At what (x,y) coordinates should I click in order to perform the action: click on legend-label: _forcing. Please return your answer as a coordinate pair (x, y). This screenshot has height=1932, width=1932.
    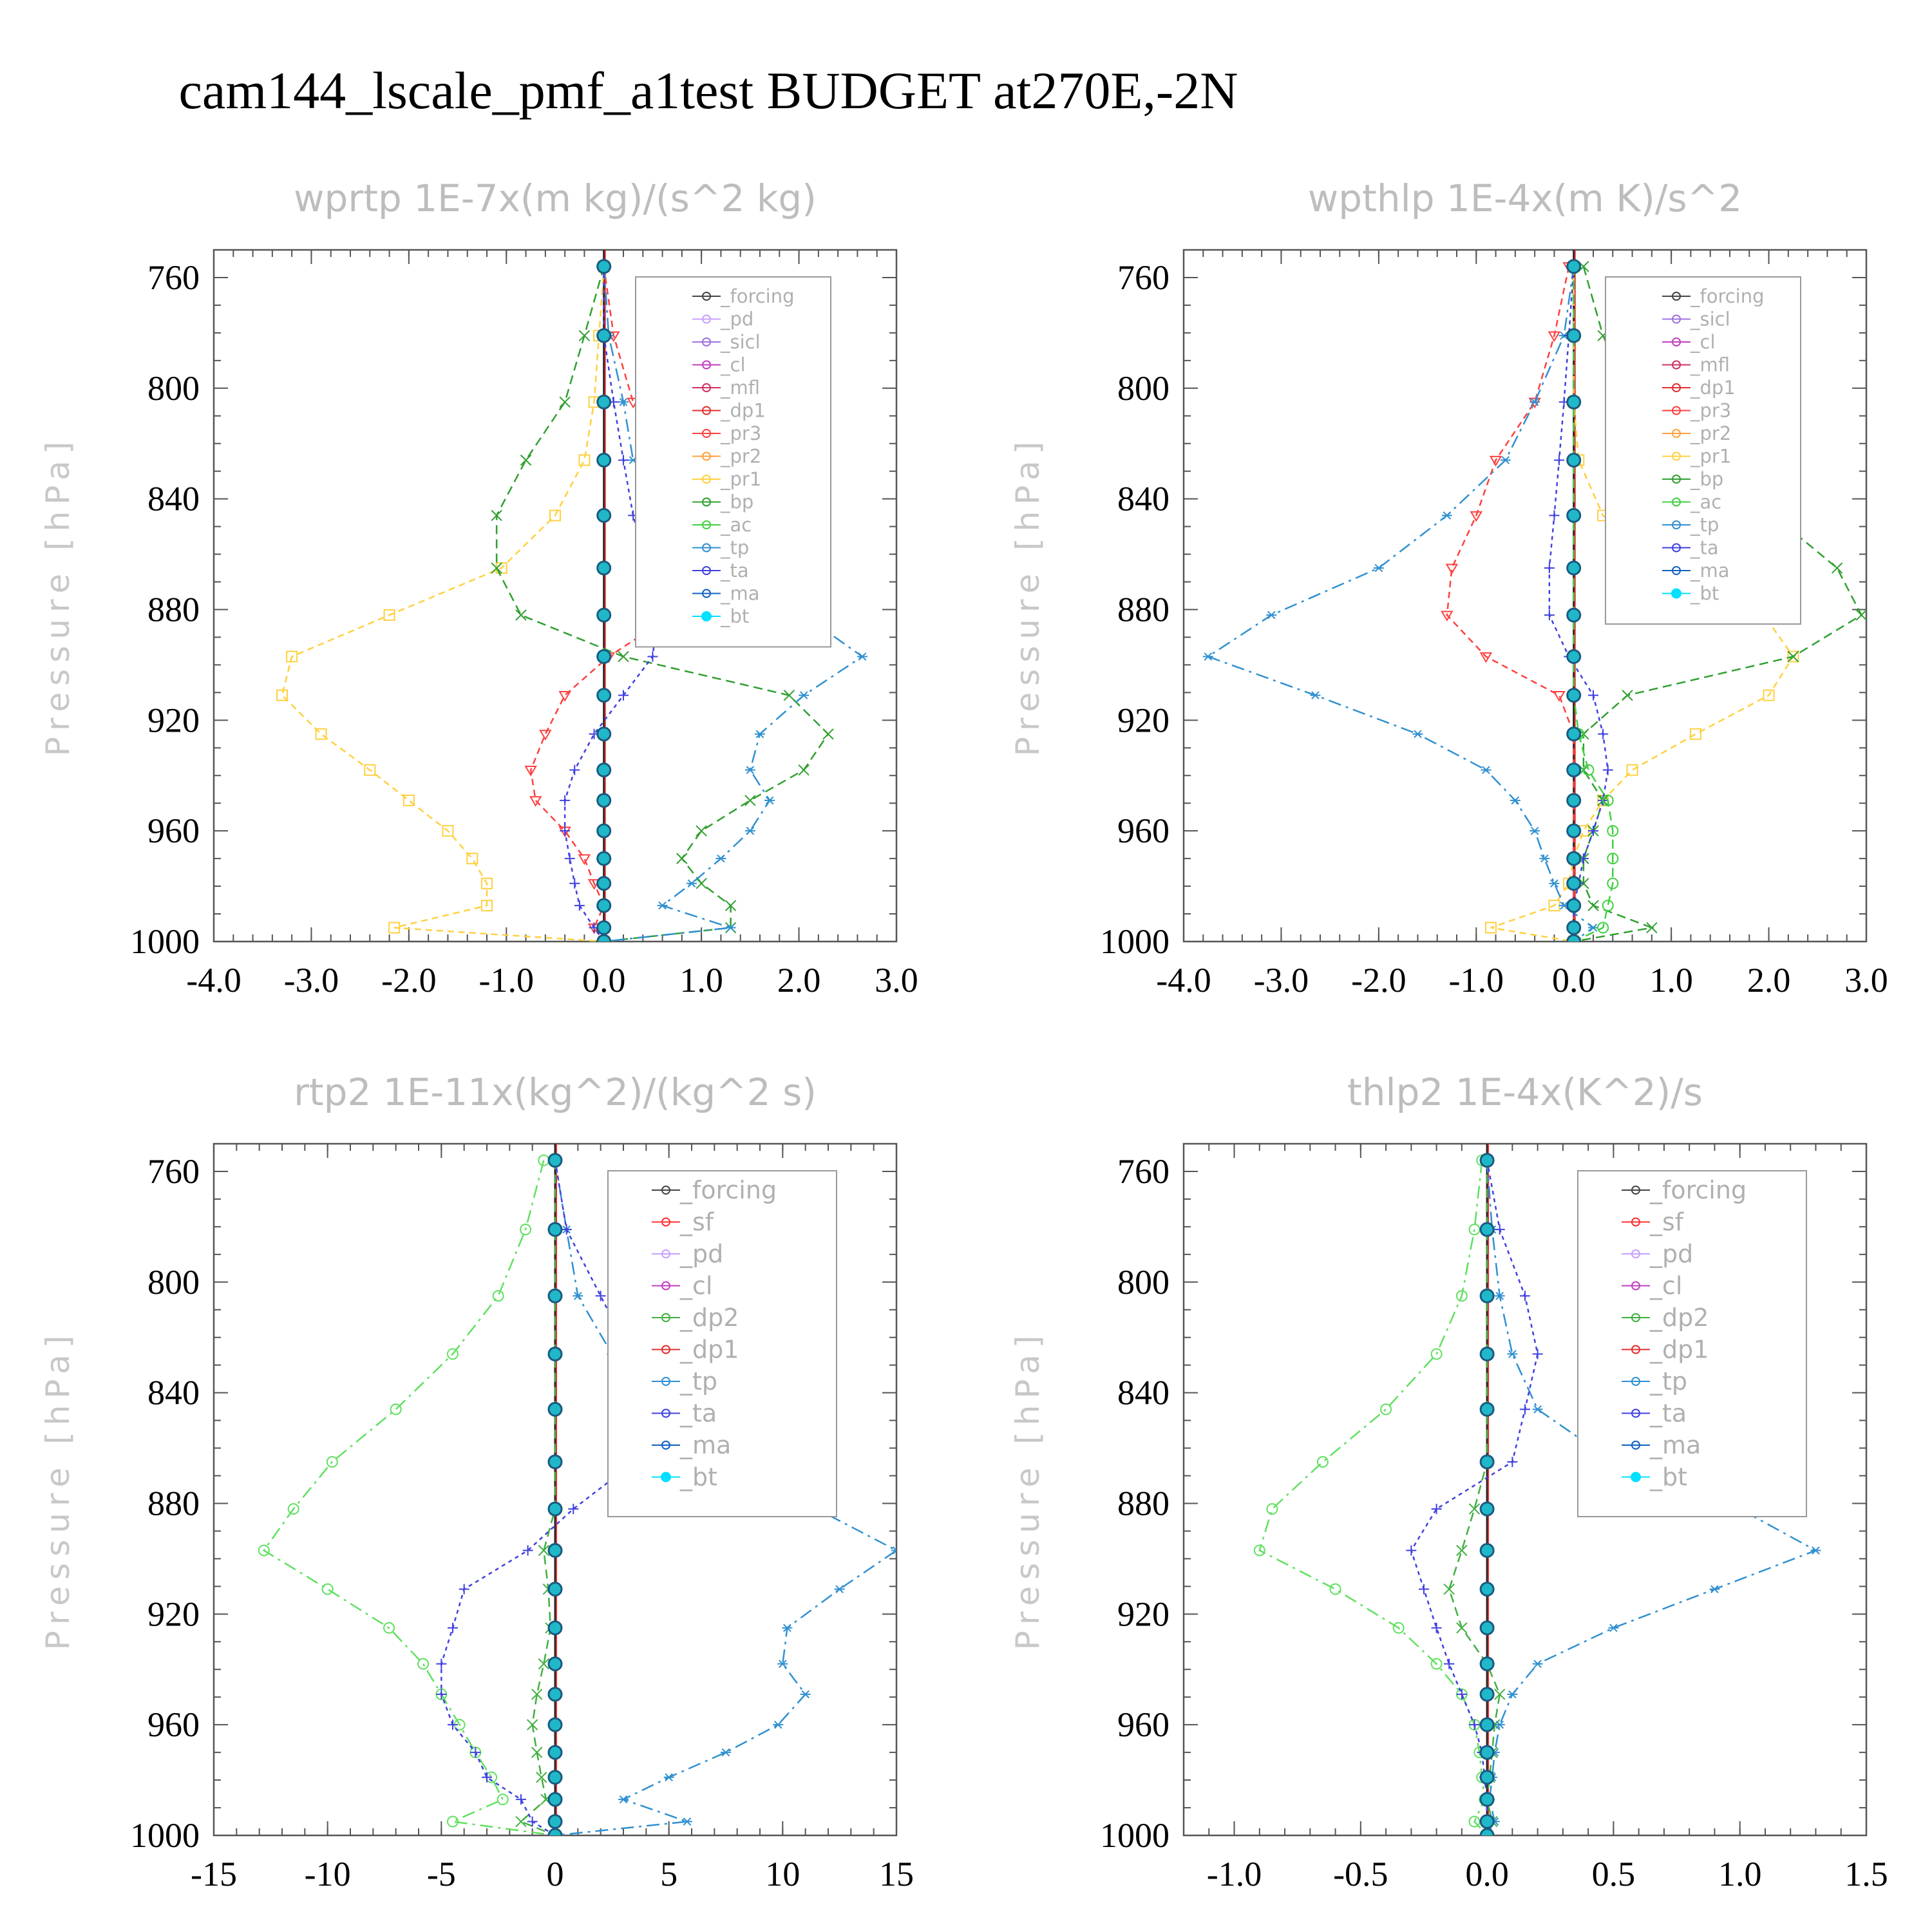
    Looking at the image, I should click on (1698, 1190).